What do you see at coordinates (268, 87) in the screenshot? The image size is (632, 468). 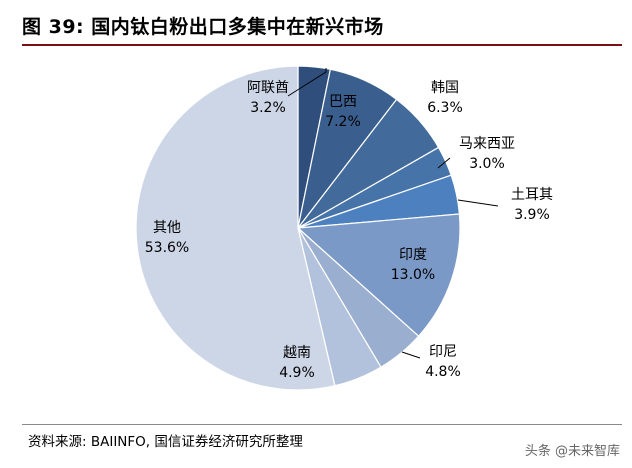 I see `slice-name-label: 阿联酋` at bounding box center [268, 87].